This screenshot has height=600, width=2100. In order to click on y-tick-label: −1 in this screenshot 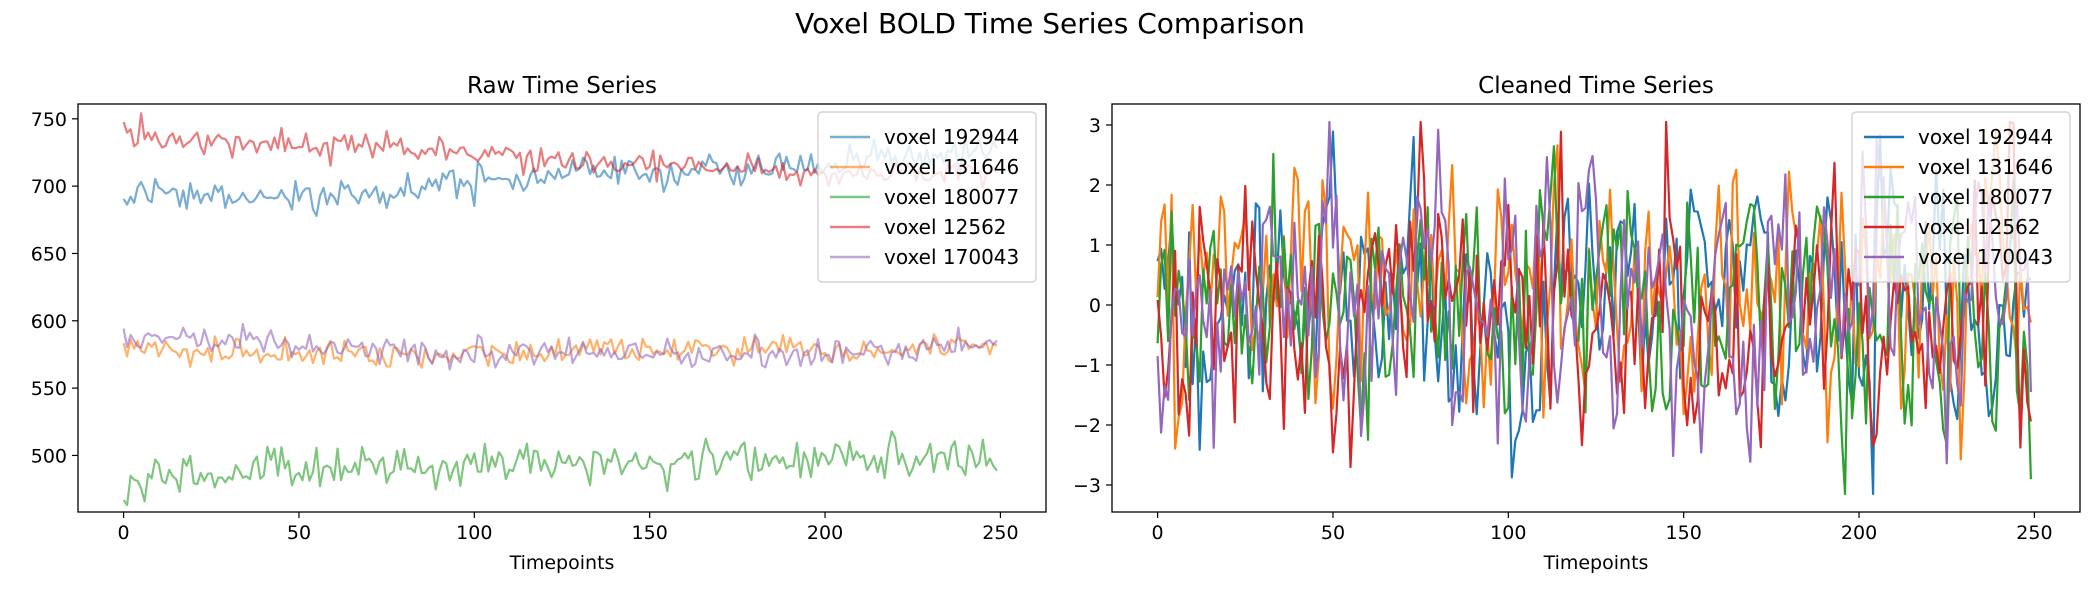, I will do `click(1087, 366)`.